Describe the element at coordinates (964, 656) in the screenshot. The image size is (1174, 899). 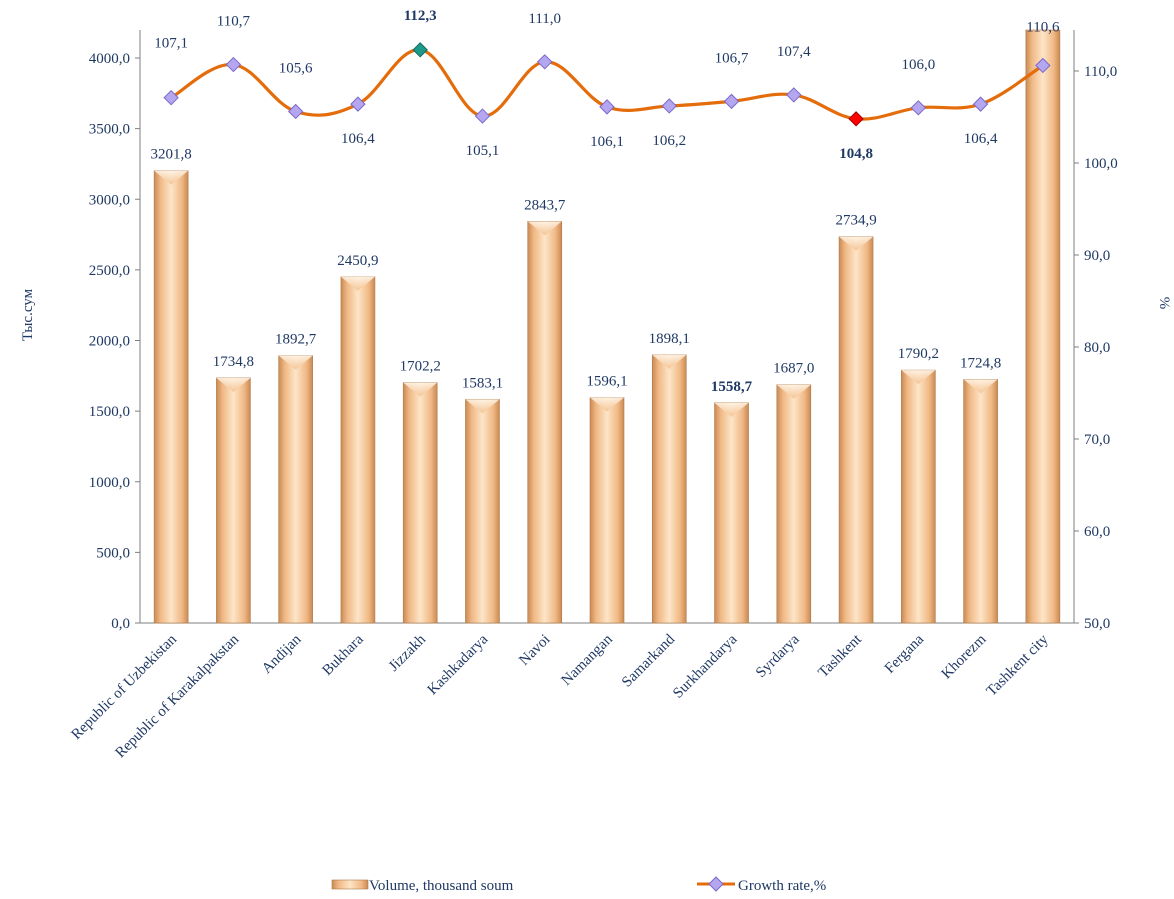
I see `category-label: Khorezm` at that location.